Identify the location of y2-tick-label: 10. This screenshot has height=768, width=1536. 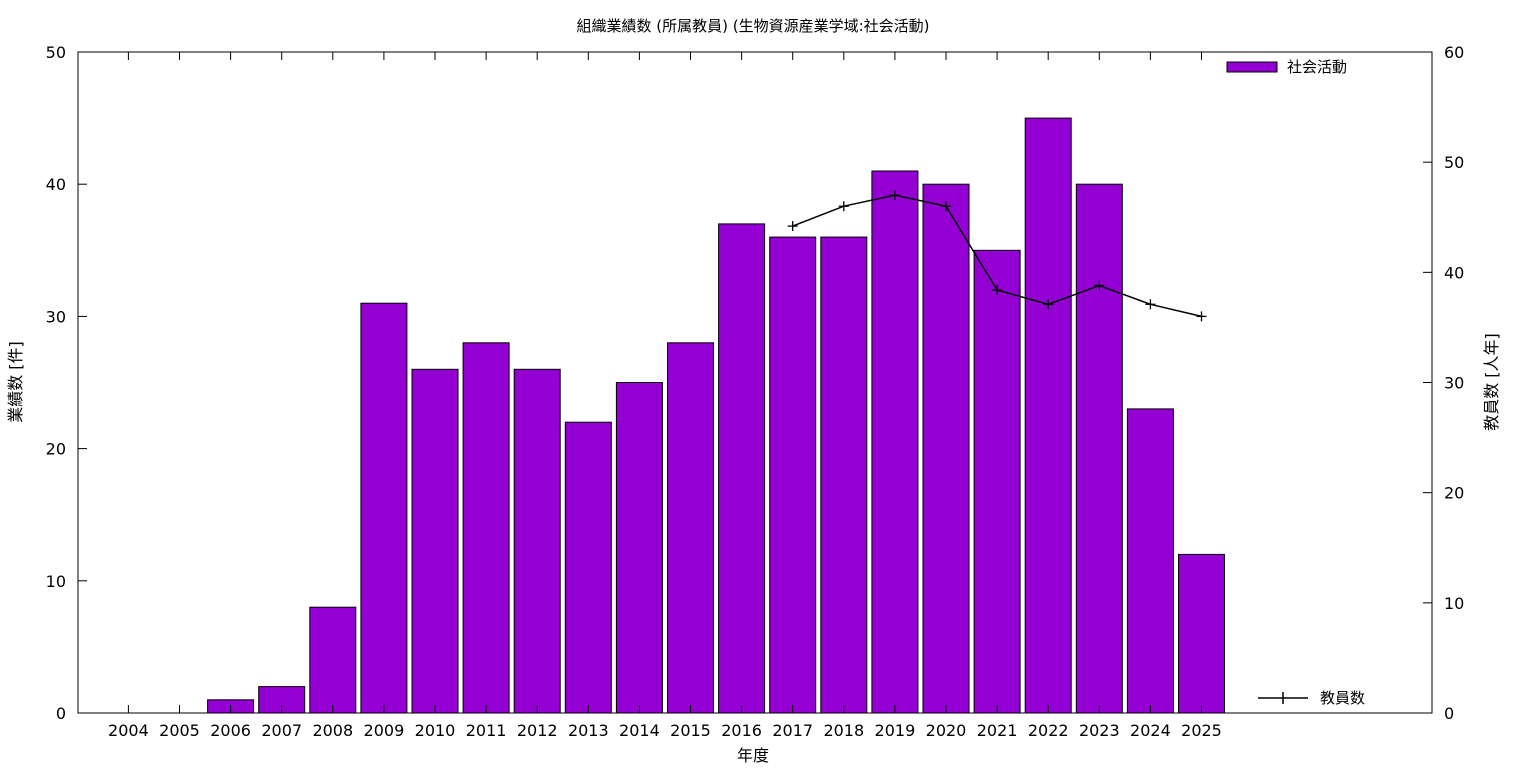
(1454, 603).